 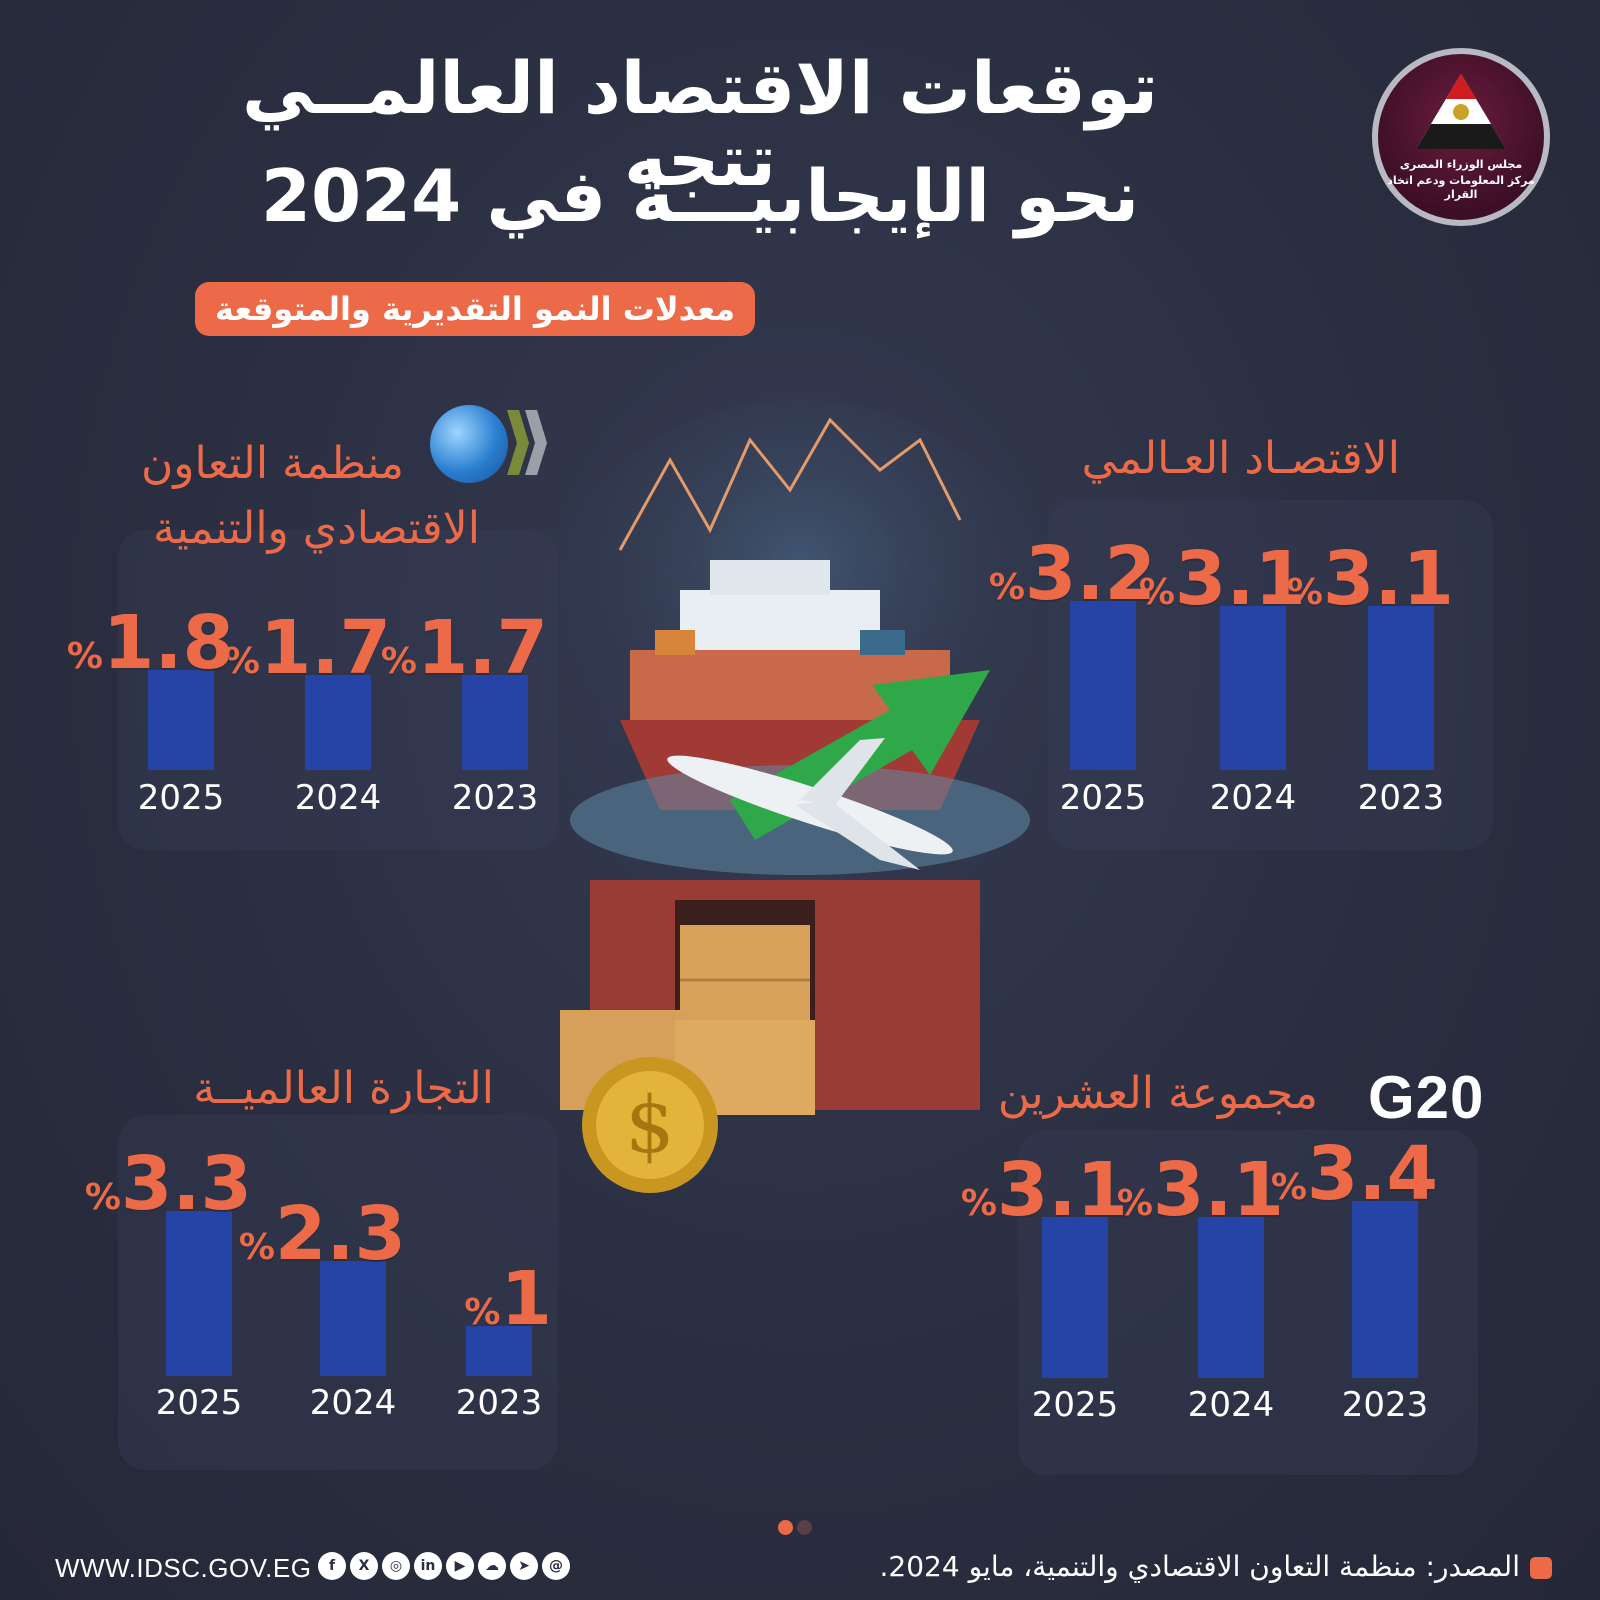 What do you see at coordinates (1401, 798) in the screenshot?
I see `world_economy-year-label: 2023` at bounding box center [1401, 798].